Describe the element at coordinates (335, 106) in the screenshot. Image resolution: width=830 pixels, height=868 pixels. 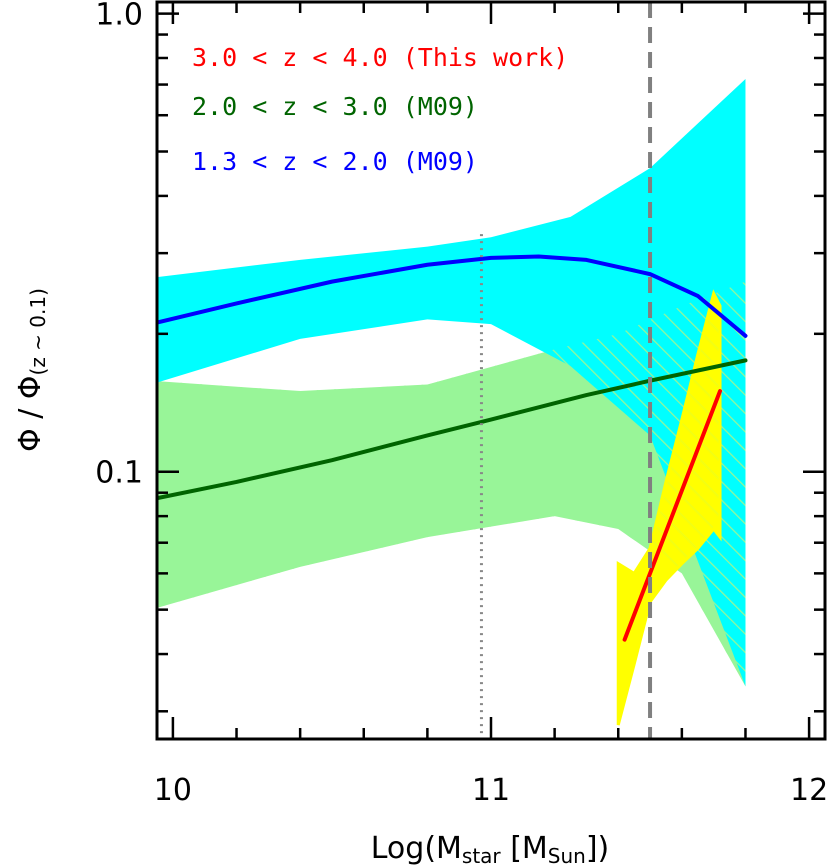
I see `legend-entry-m09-z2-3: 2.0 < z < 3.0 (M09)` at that location.